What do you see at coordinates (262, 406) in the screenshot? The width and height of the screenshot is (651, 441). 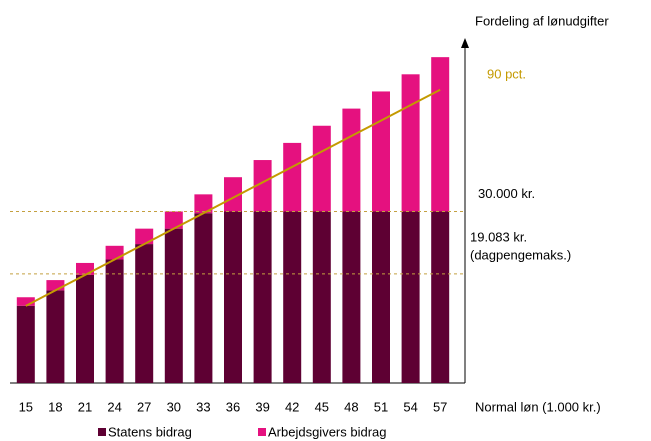 I see `x-tick-label: 39` at bounding box center [262, 406].